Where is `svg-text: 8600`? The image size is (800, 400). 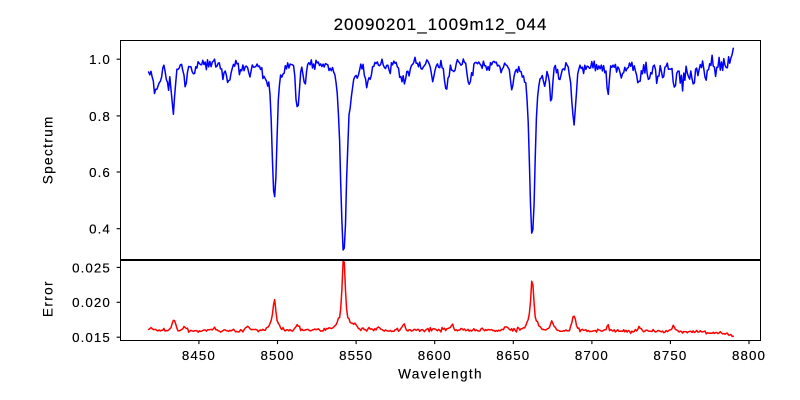
svg-text: 8600 is located at coordinates (435, 355).